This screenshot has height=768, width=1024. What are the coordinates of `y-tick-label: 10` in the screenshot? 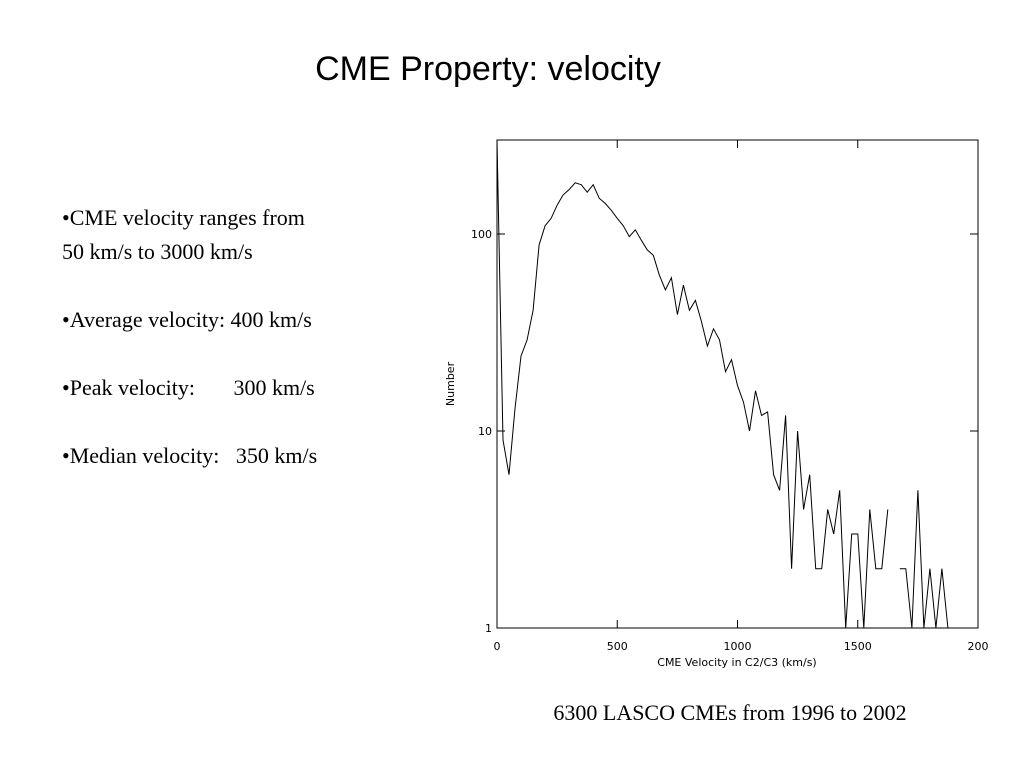 It's located at (485, 431).